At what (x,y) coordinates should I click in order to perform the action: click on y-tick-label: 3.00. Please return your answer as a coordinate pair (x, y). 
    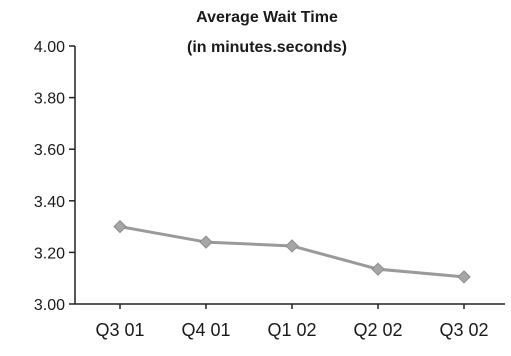
    Looking at the image, I should click on (49, 305).